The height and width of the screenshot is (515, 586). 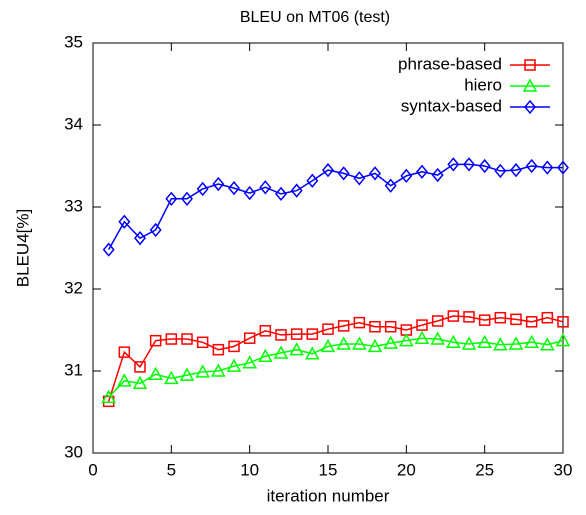 What do you see at coordinates (315, 17) in the screenshot?
I see `chart-title: BLEU on MT06 (test)` at bounding box center [315, 17].